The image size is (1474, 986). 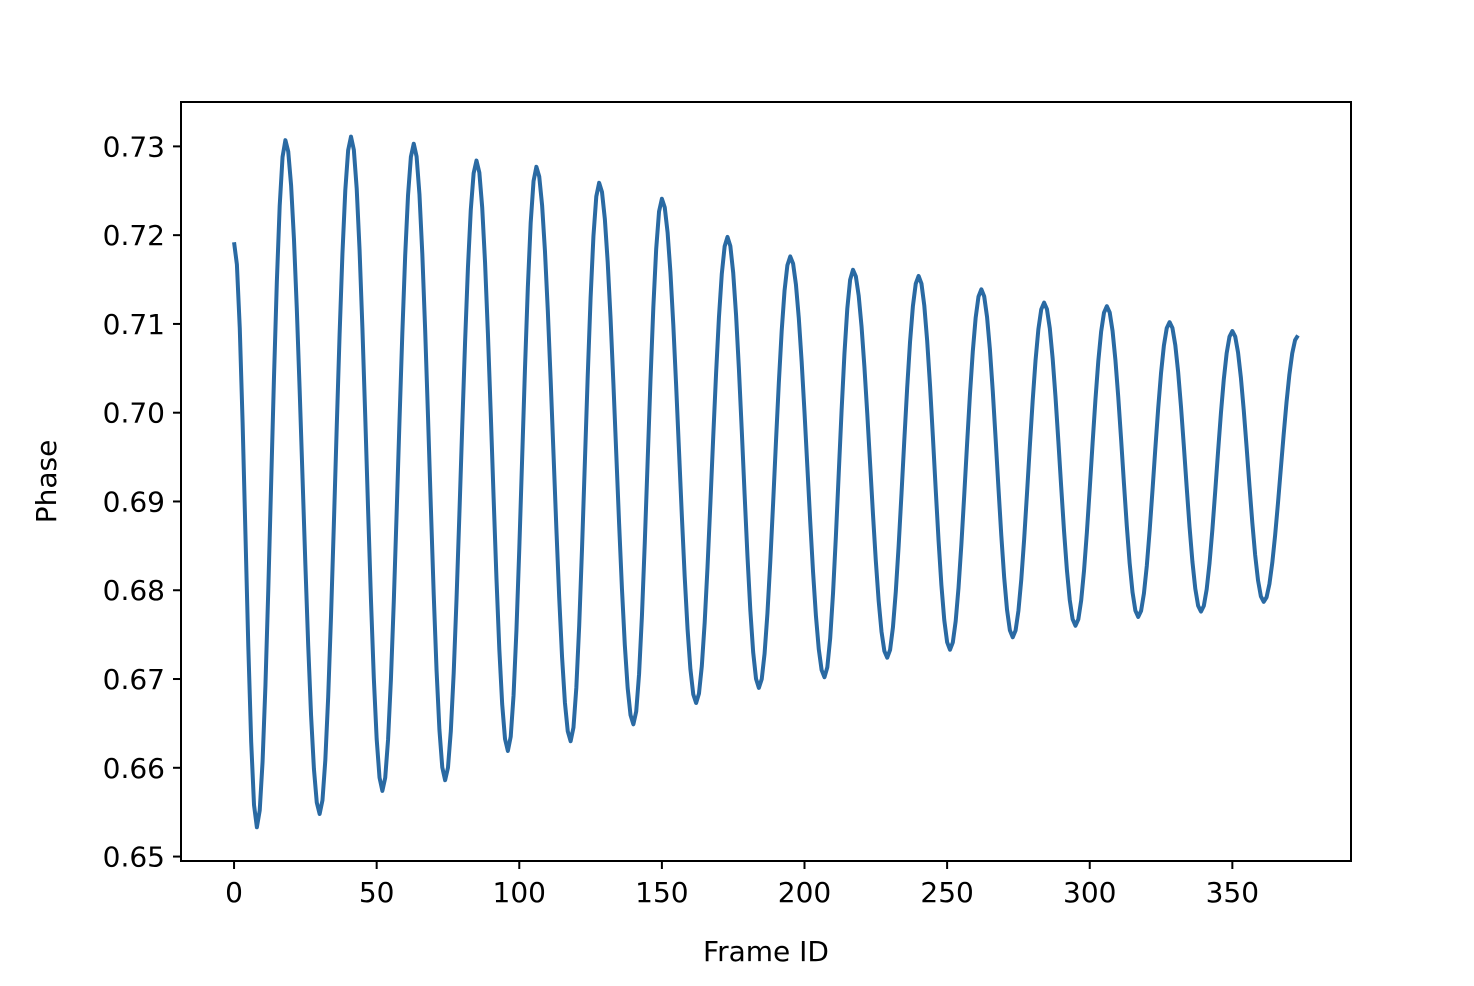 I want to click on x-tick-label: 150, so click(x=661, y=892).